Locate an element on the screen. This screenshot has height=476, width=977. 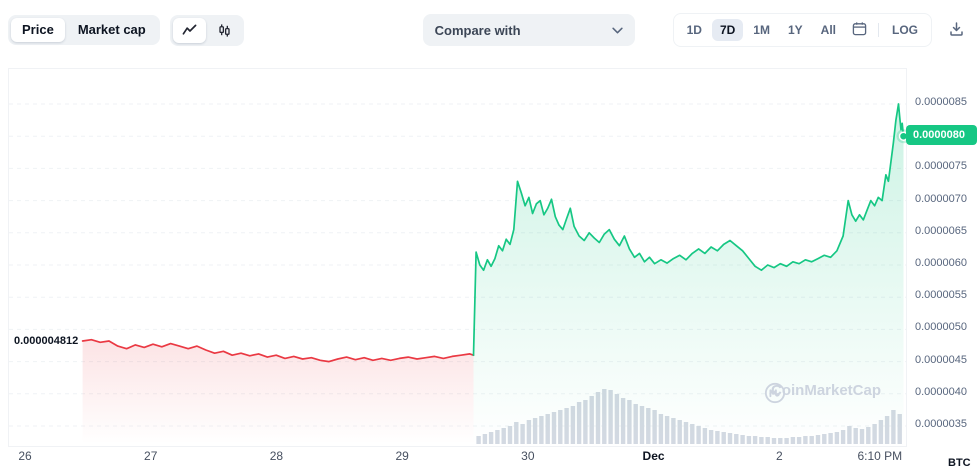
watermark-text: CoinMarketCap is located at coordinates (826, 390).